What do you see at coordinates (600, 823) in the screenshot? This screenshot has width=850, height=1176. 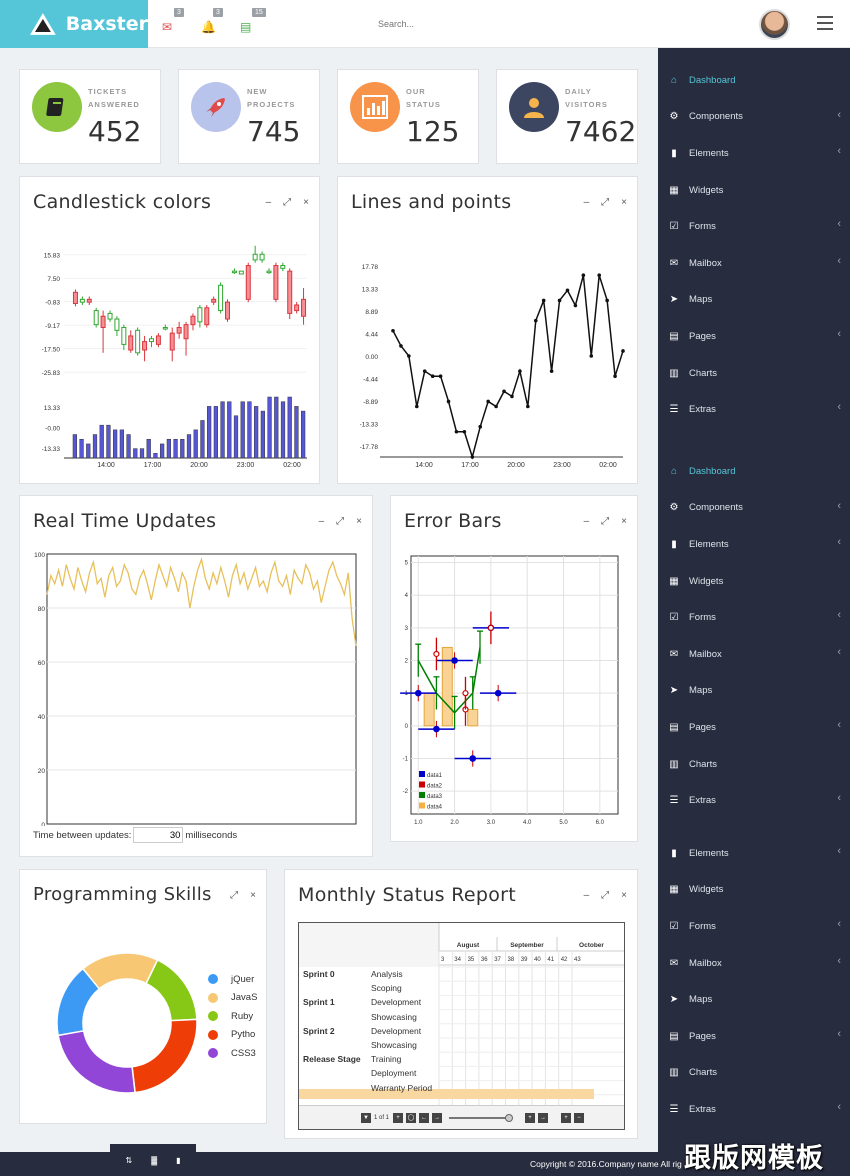 I see `x-tick-label: 6.0` at bounding box center [600, 823].